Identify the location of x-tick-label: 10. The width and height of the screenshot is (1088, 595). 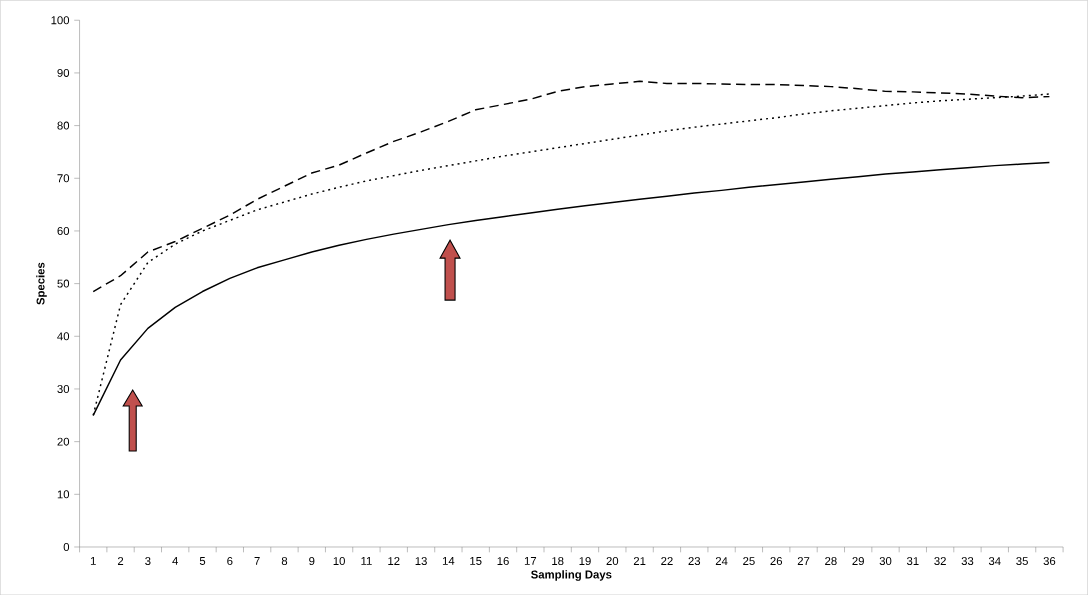
(339, 560).